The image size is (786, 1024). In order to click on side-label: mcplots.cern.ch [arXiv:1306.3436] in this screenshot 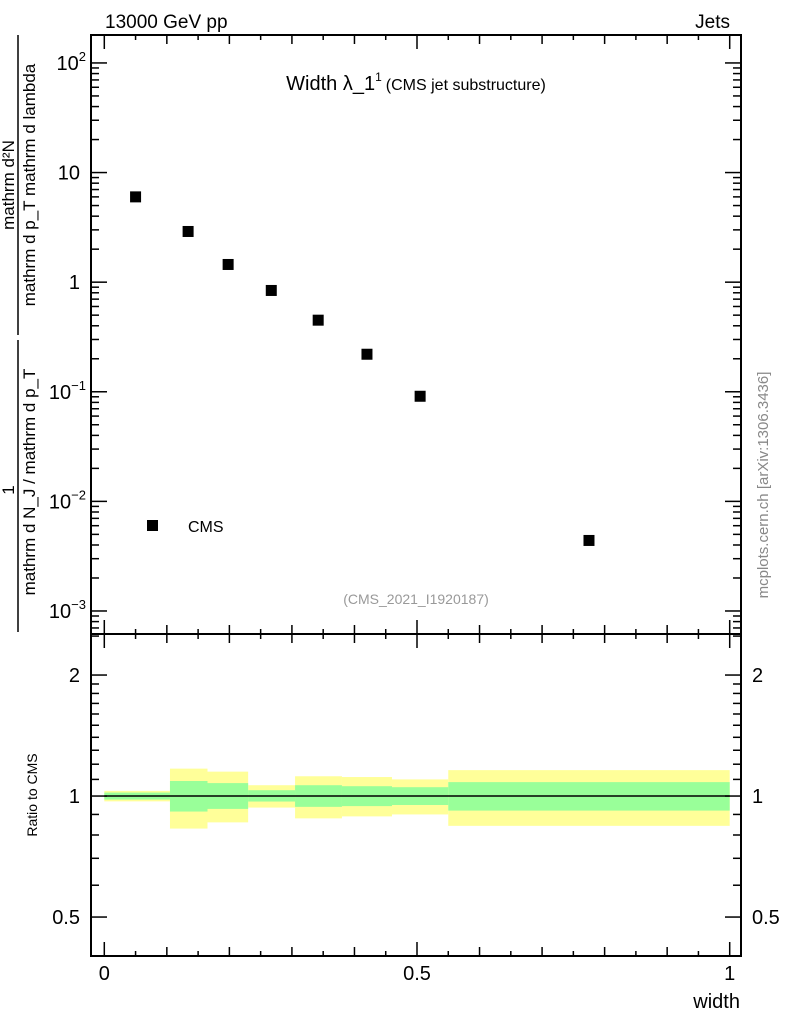, I will do `click(763, 485)`.